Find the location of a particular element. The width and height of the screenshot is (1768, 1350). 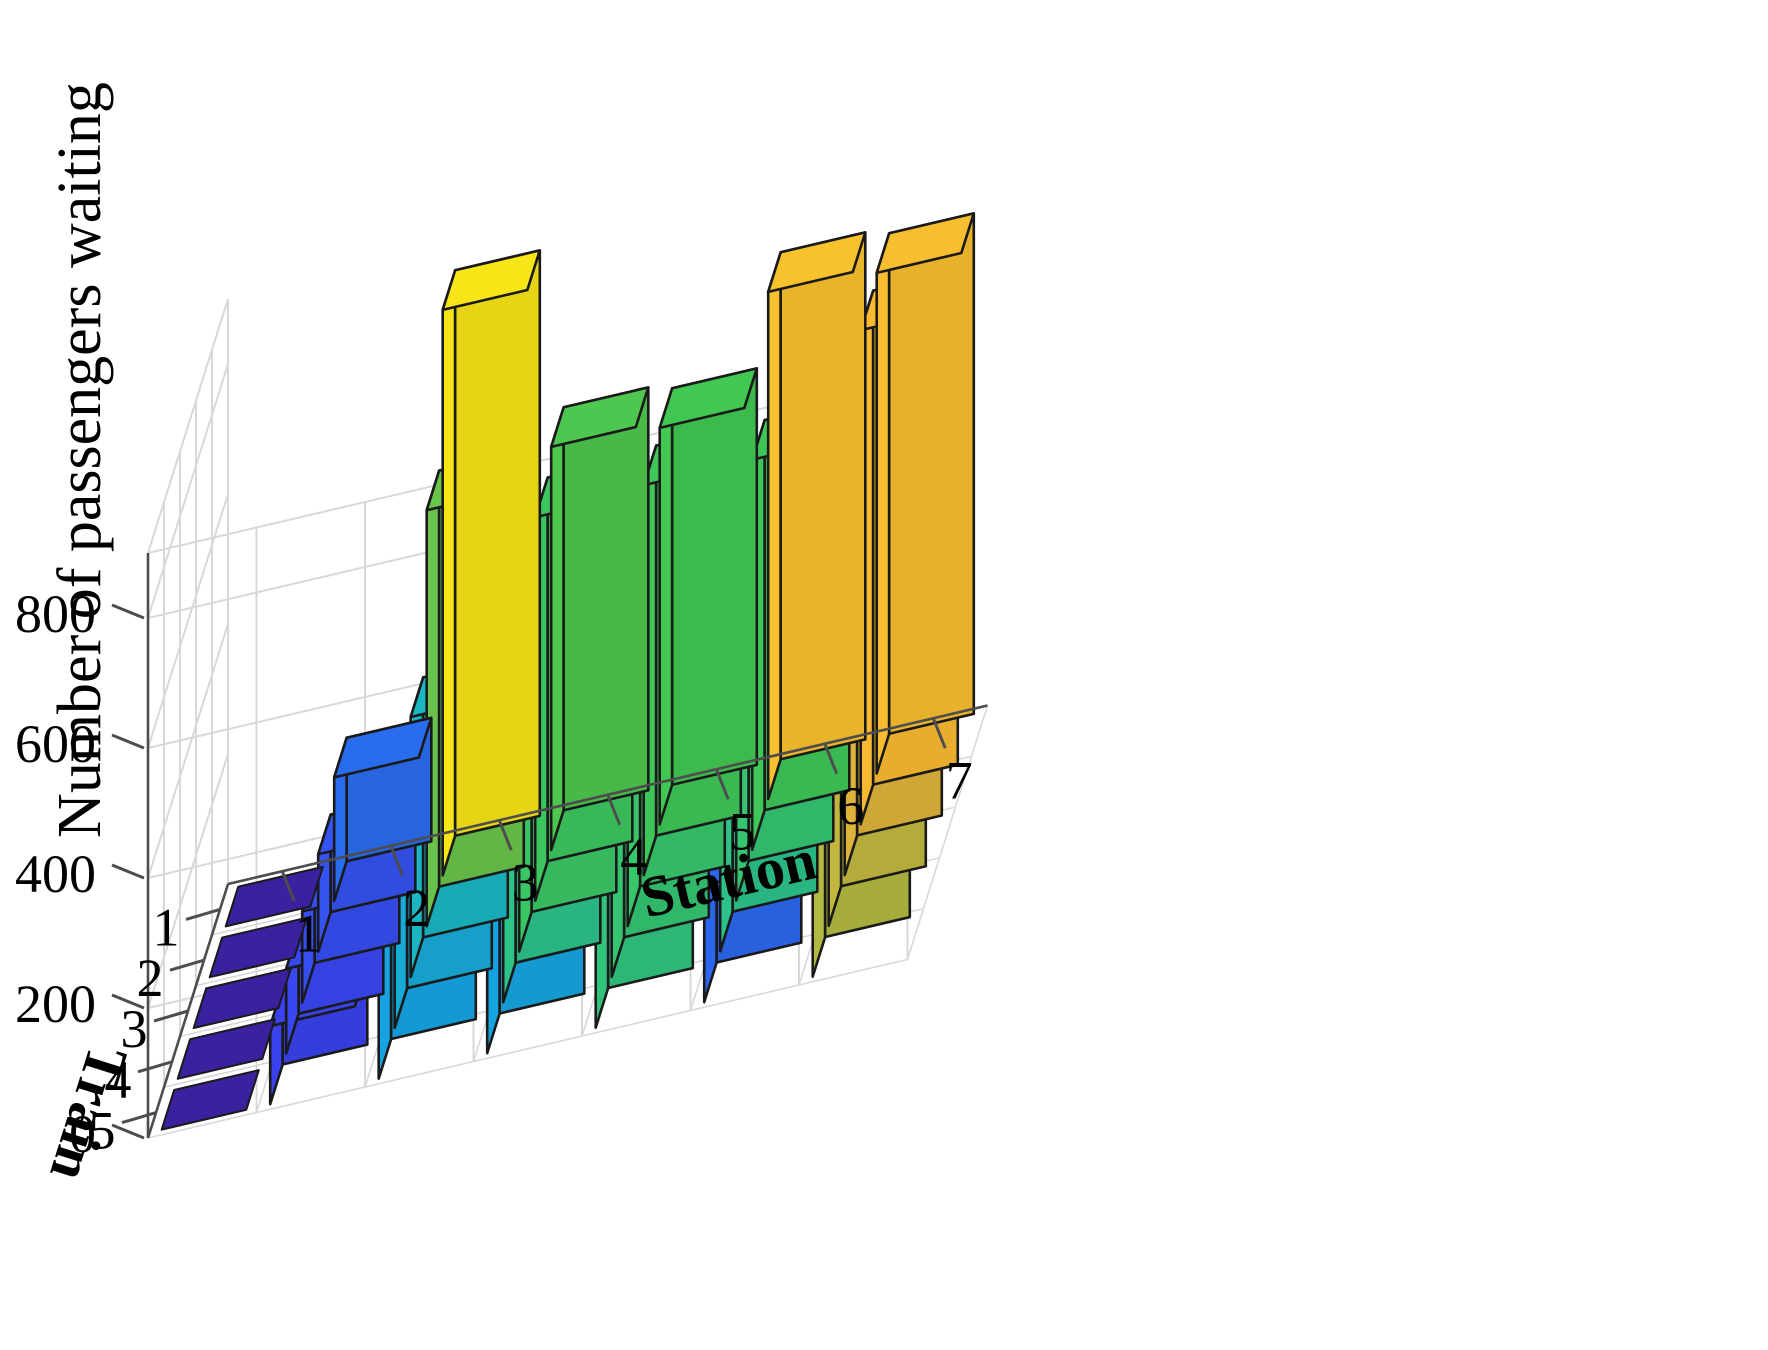

train-tick-label-2: 2 is located at coordinates (150, 978).